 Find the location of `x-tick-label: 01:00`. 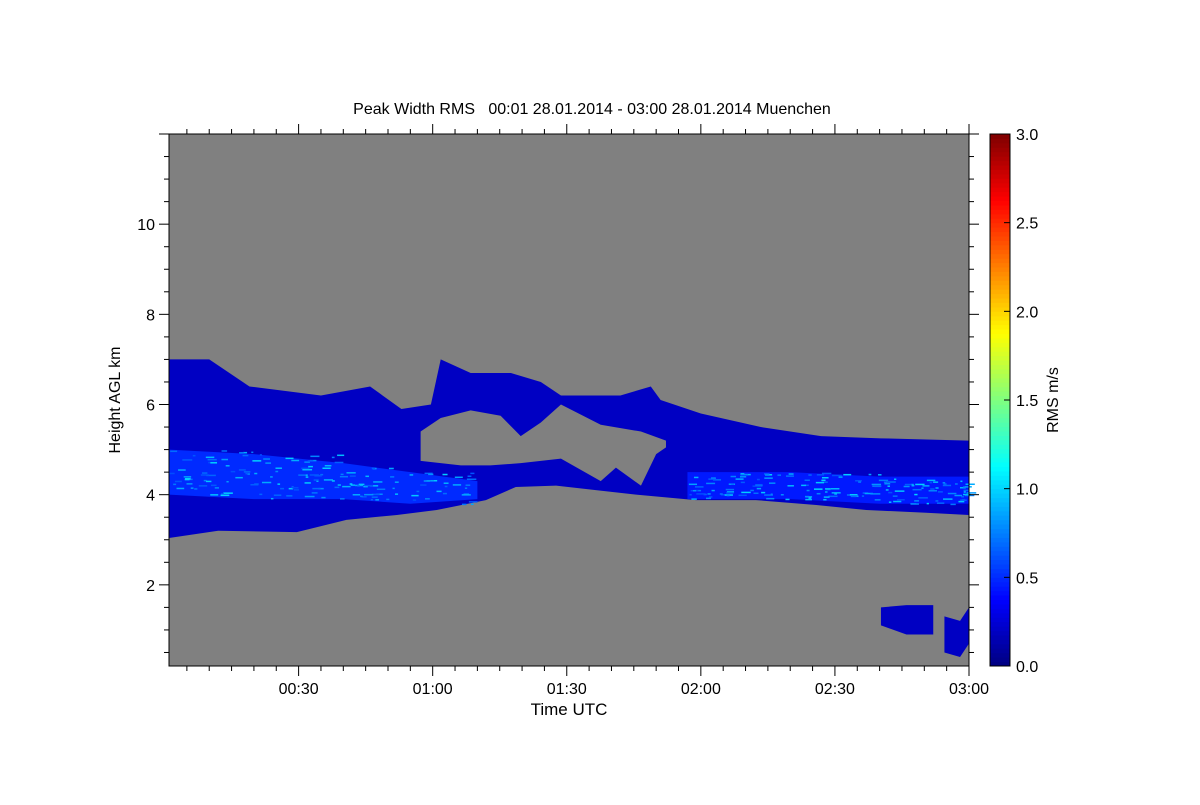

x-tick-label: 01:00 is located at coordinates (433, 689).